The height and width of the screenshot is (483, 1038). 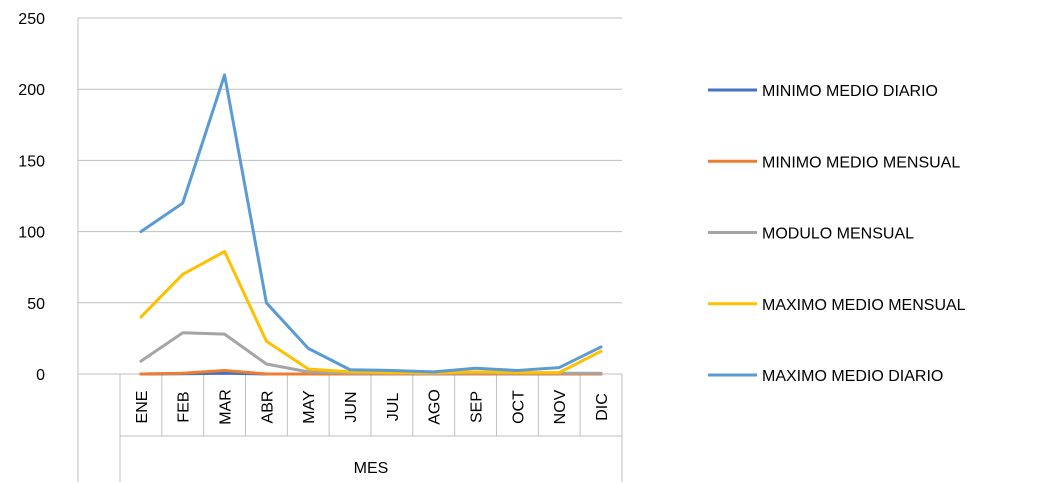 What do you see at coordinates (142, 407) in the screenshot?
I see `x-tick-label: ENE` at bounding box center [142, 407].